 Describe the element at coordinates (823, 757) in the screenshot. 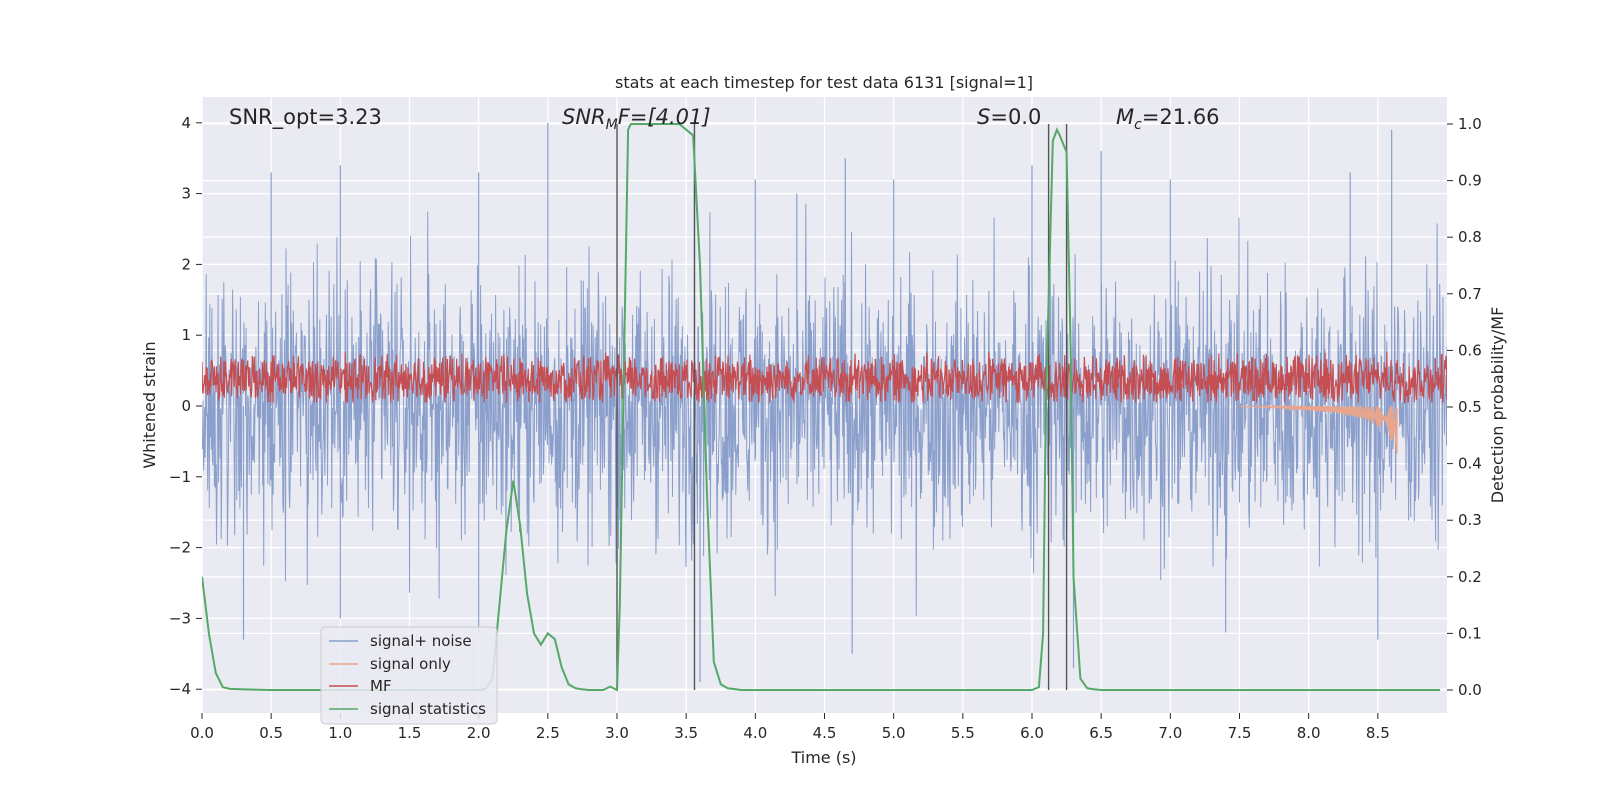

I see `x-axis-label: Time (s)` at that location.